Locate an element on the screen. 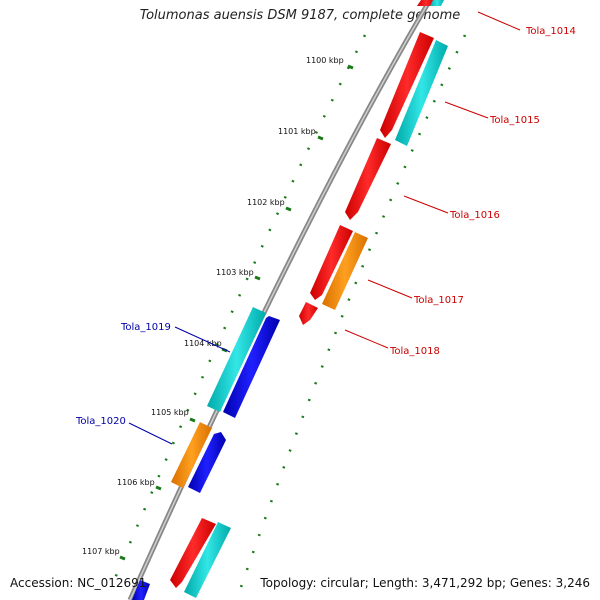 The image size is (600, 600). gene-tola-1014-arrow is located at coordinates (426, 3).